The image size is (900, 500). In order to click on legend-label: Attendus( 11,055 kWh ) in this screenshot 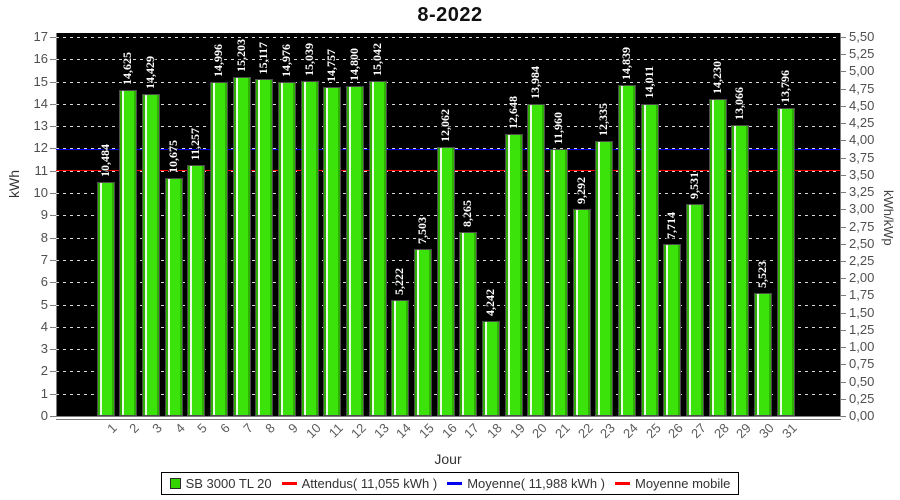, I will do `click(369, 483)`.